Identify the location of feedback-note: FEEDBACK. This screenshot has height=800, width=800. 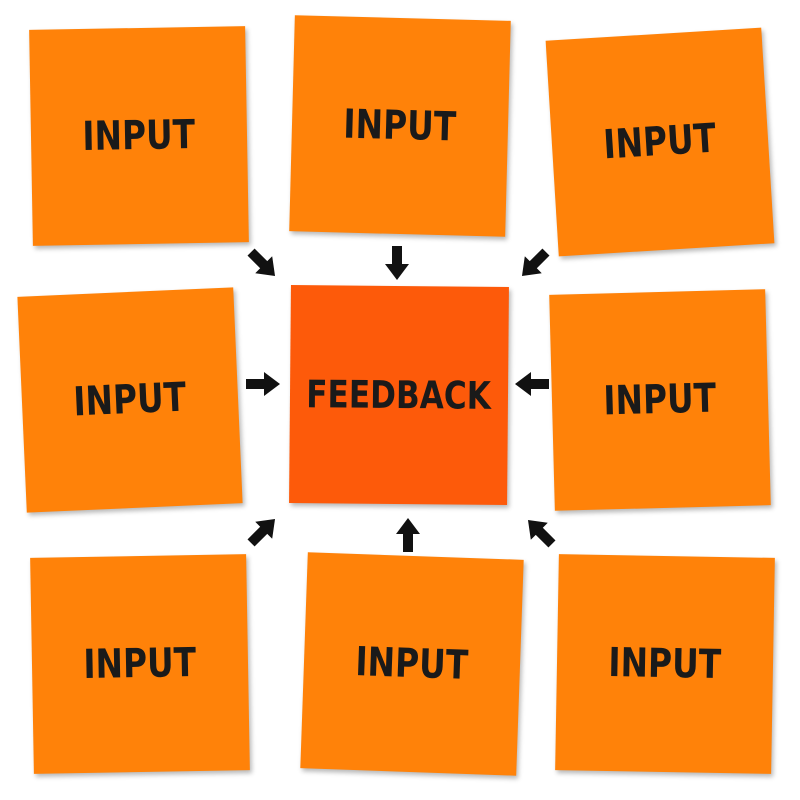
(399, 395).